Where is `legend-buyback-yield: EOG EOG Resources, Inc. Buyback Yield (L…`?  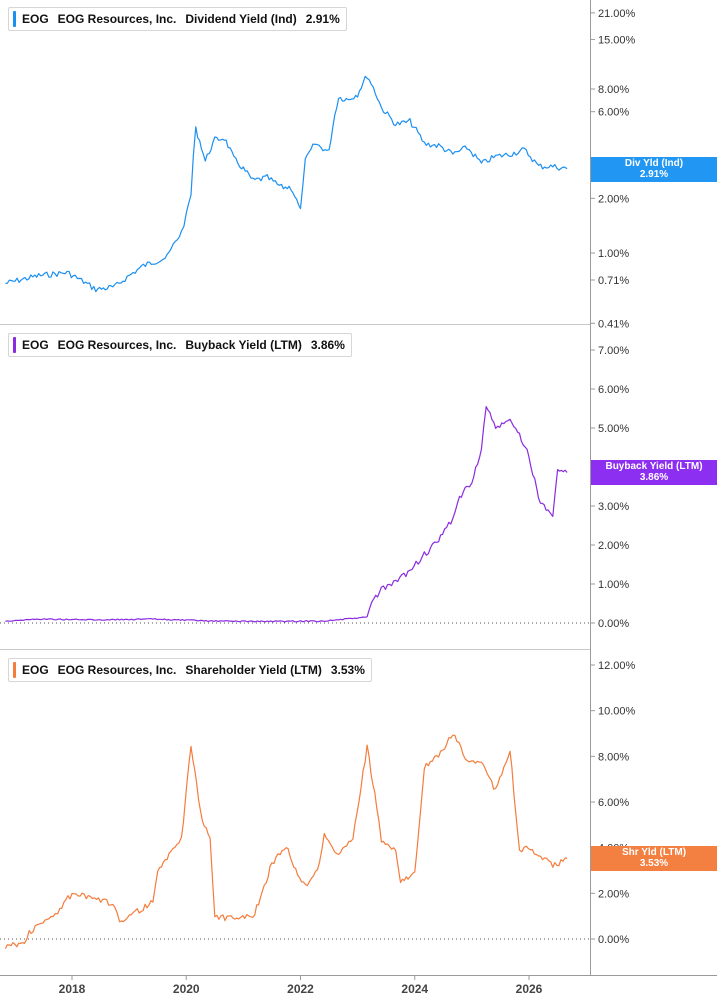 legend-buyback-yield: EOG EOG Resources, Inc. Buyback Yield (L… is located at coordinates (180, 345).